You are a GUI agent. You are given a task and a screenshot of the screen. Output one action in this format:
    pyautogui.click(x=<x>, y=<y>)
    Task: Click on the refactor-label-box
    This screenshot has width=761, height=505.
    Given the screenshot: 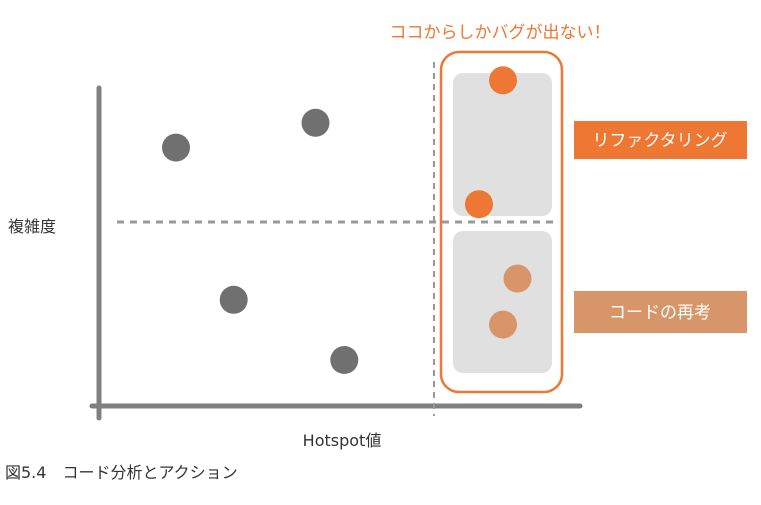 What is the action you would take?
    pyautogui.click(x=660, y=140)
    